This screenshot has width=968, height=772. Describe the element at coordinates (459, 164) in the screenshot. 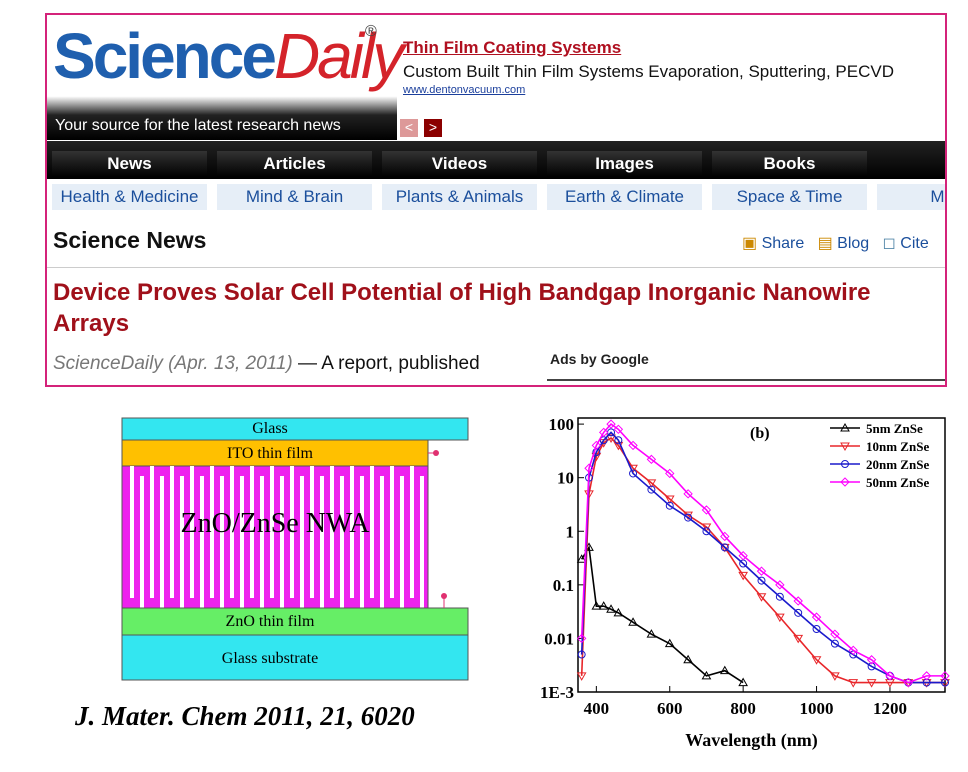

I see `nav-tab: Videos` at that location.